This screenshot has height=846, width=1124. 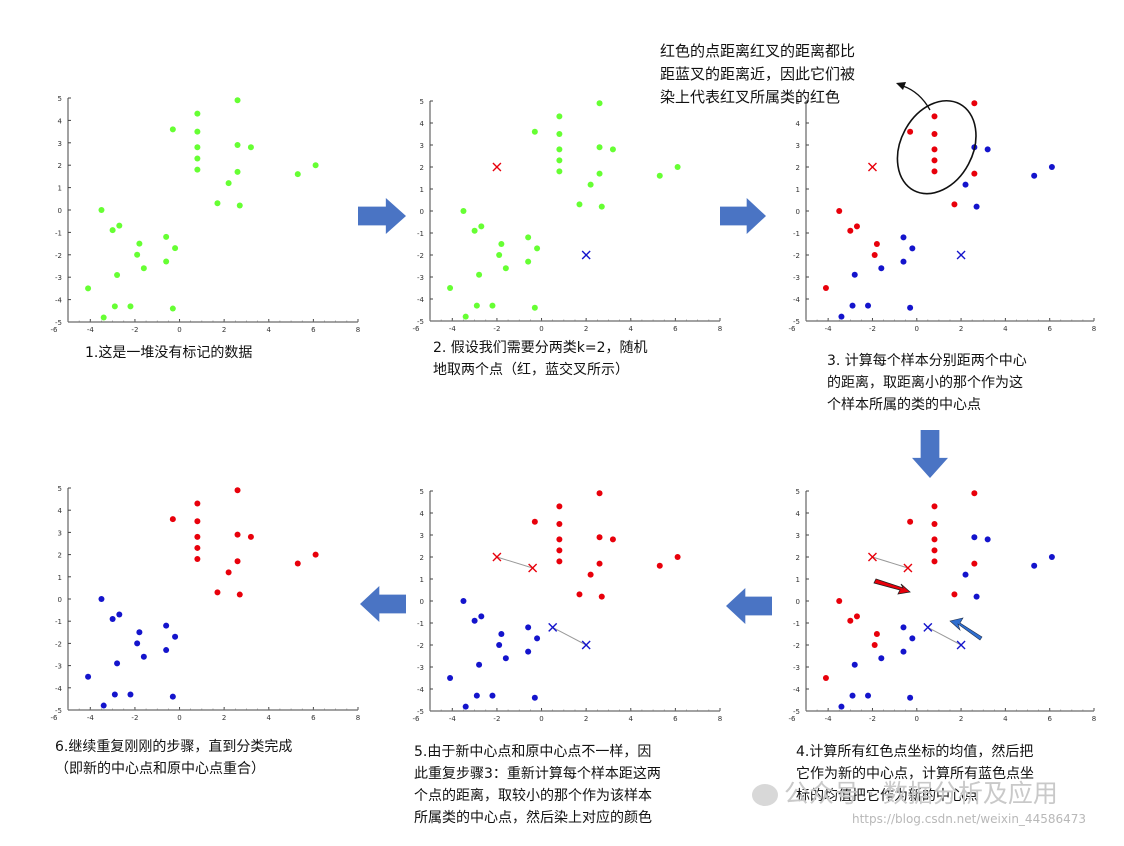 What do you see at coordinates (586, 645) in the screenshot?
I see `blue-center-previous` at bounding box center [586, 645].